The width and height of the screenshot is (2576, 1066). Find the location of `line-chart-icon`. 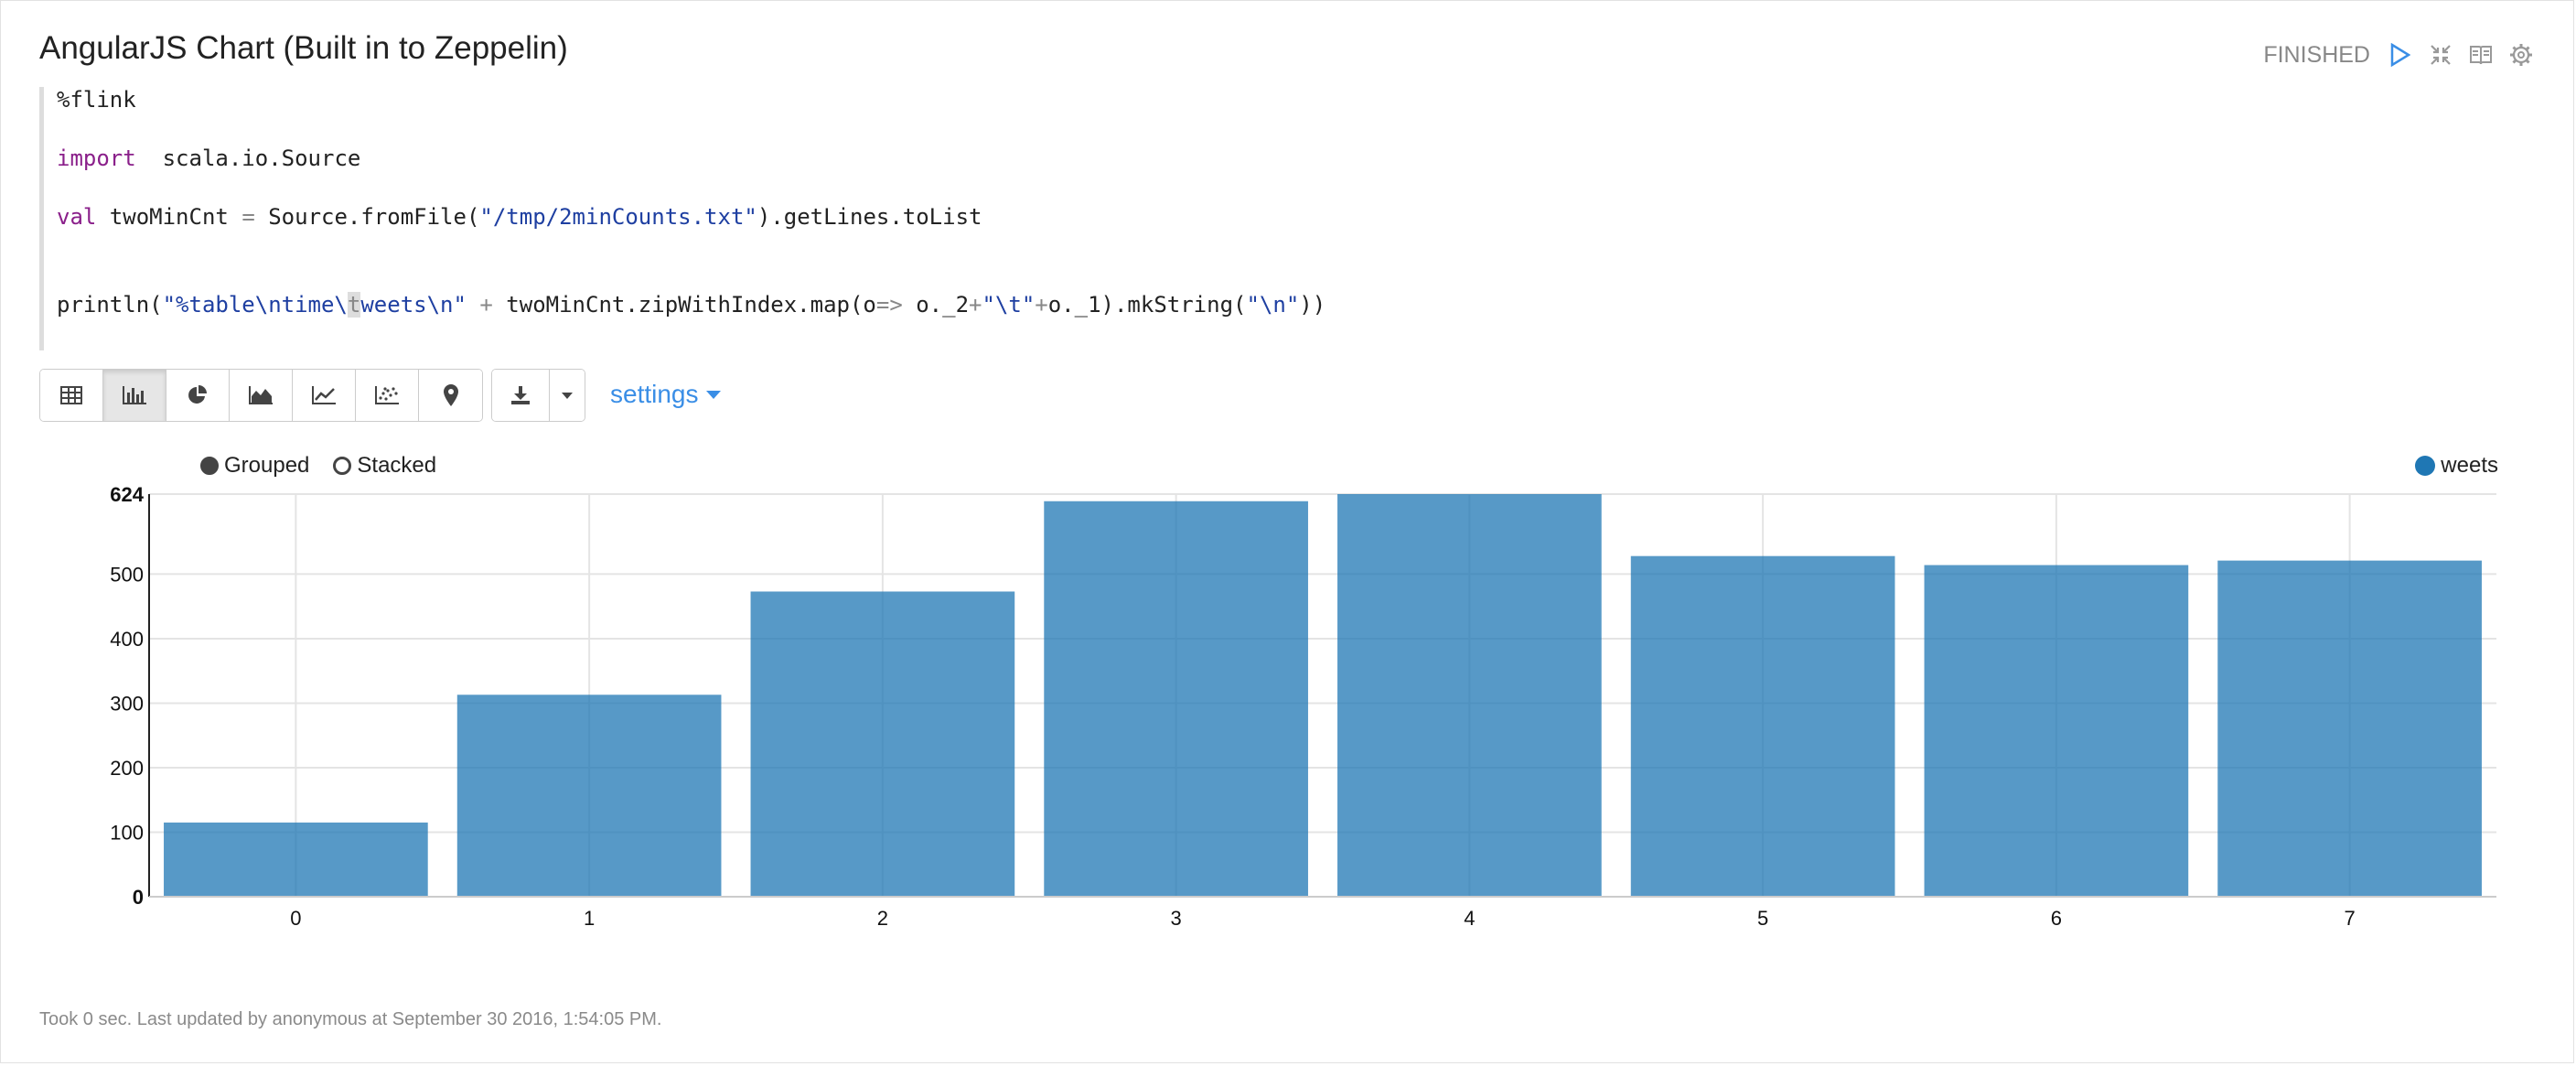

line-chart-icon is located at coordinates (324, 395).